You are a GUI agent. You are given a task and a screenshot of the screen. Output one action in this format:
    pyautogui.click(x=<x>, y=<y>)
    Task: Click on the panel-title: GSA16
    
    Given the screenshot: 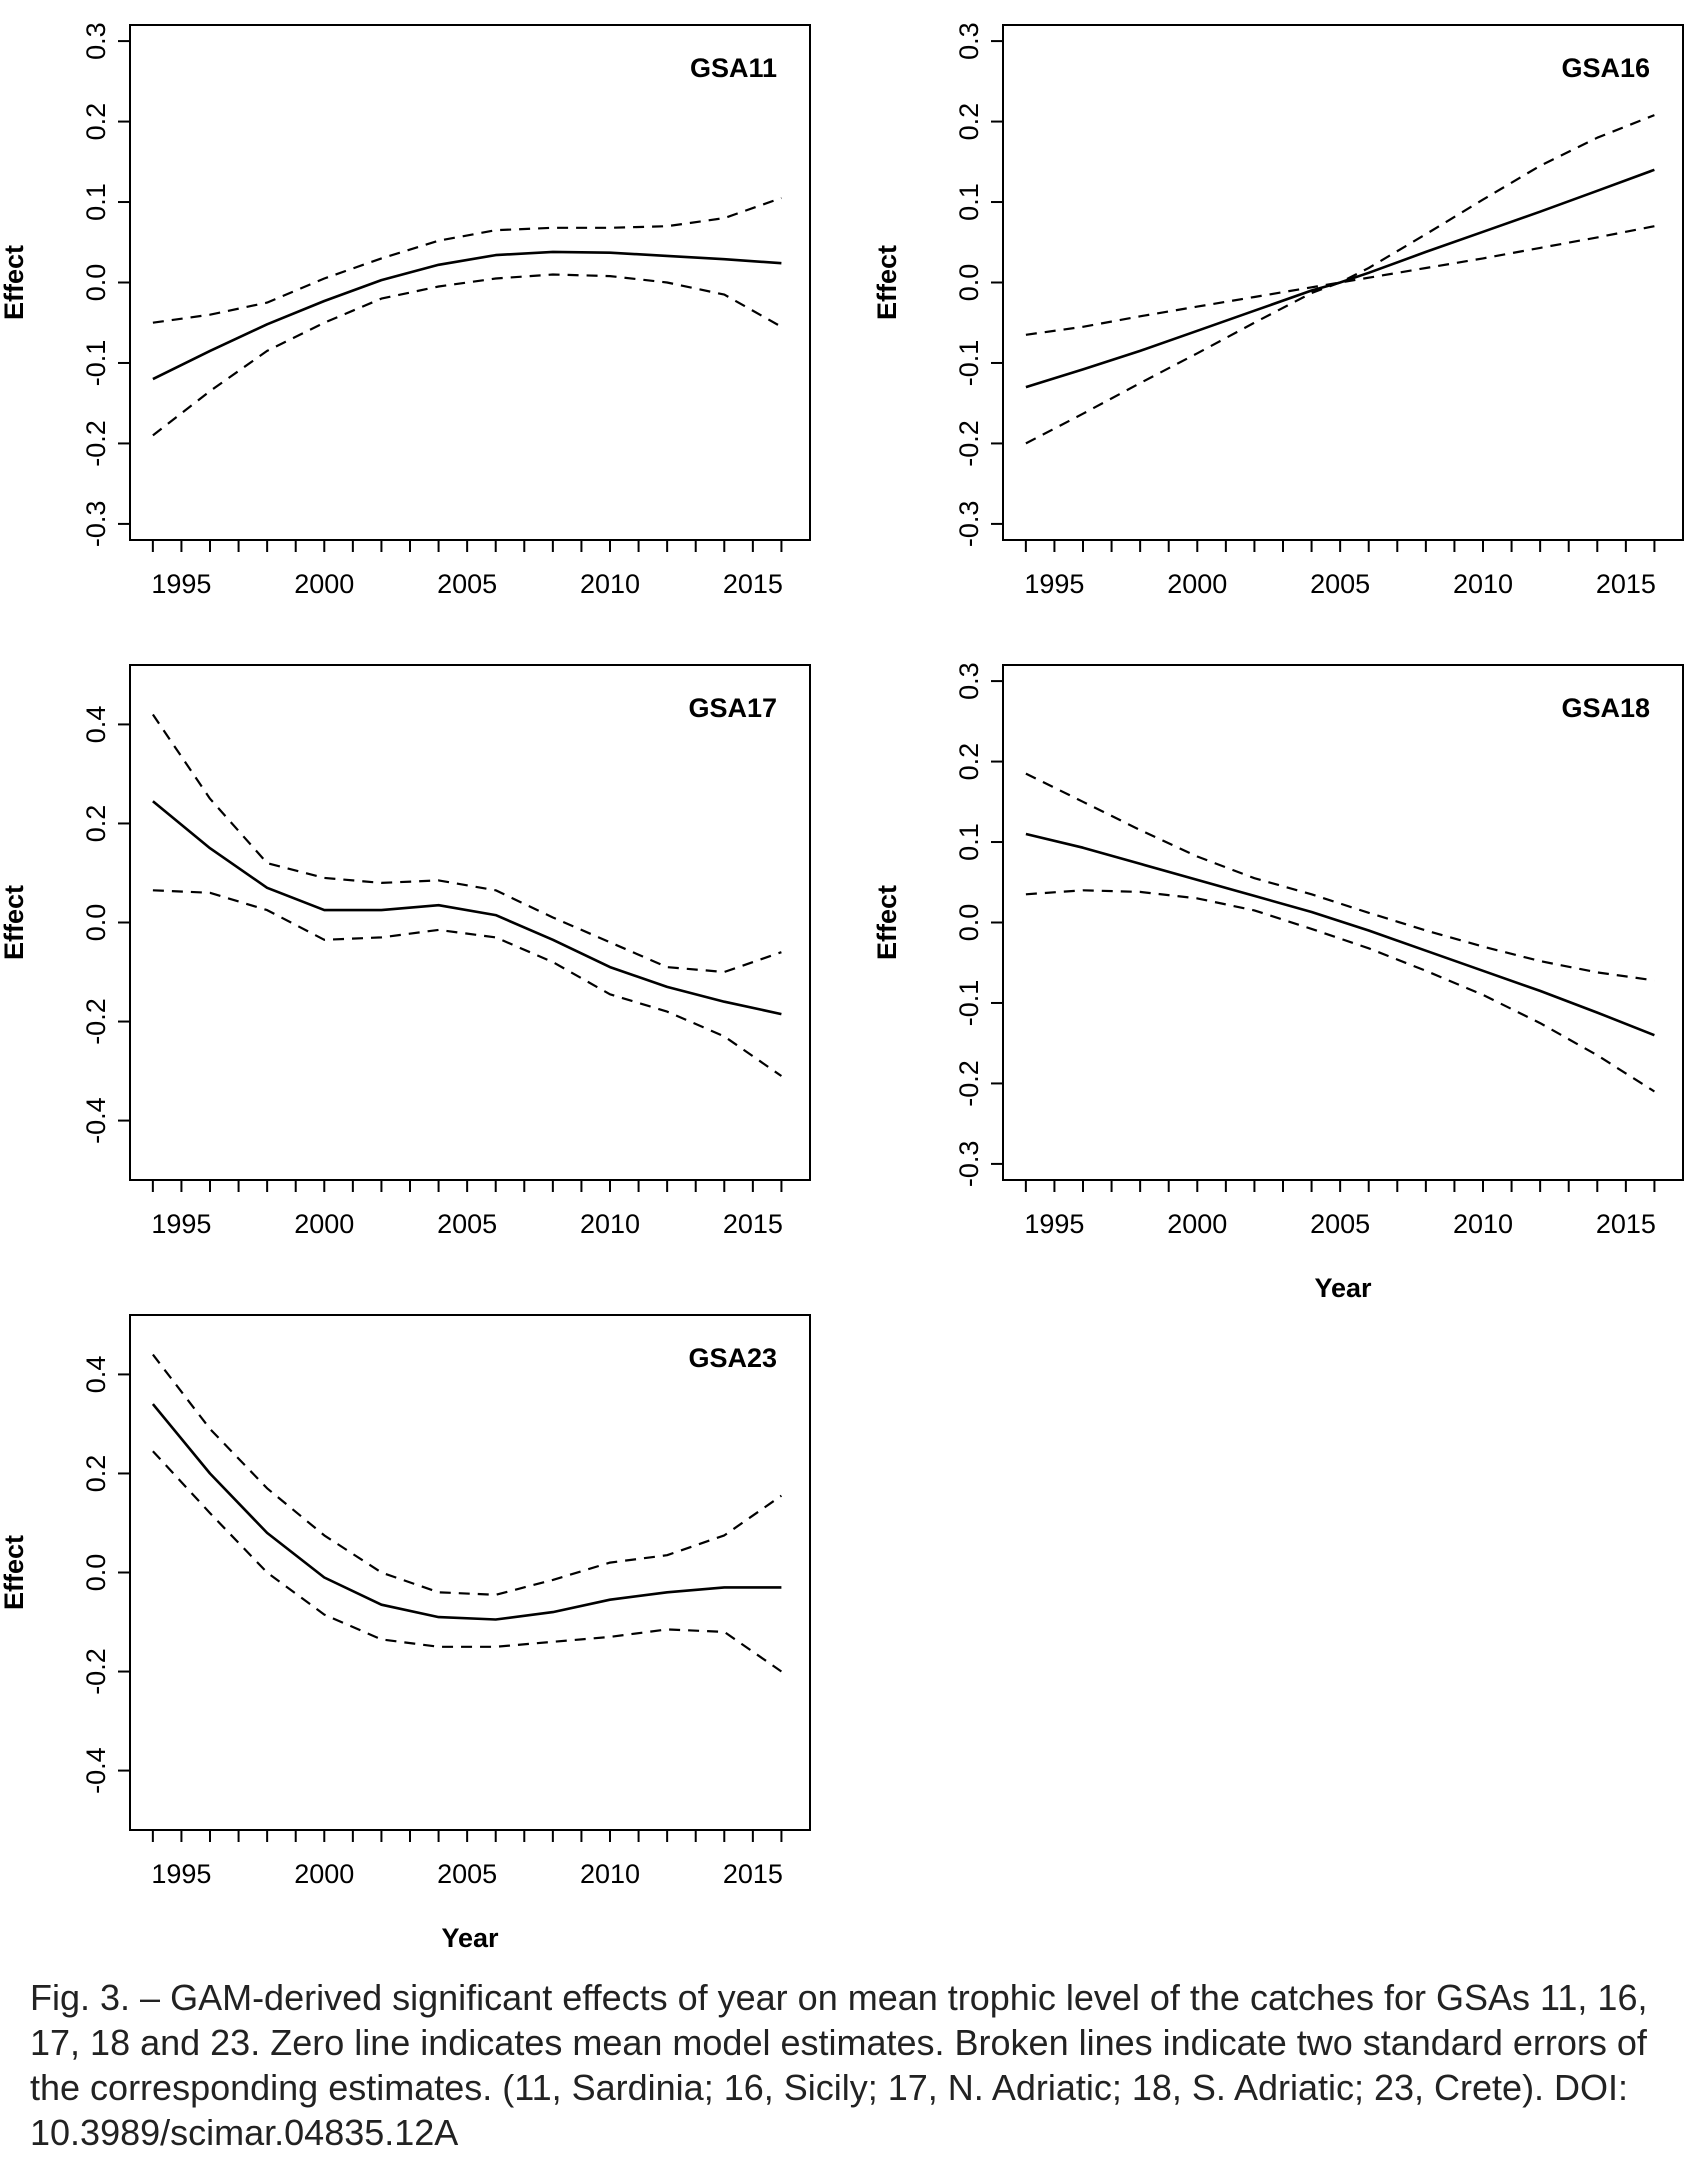 What is the action you would take?
    pyautogui.click(x=1605, y=68)
    